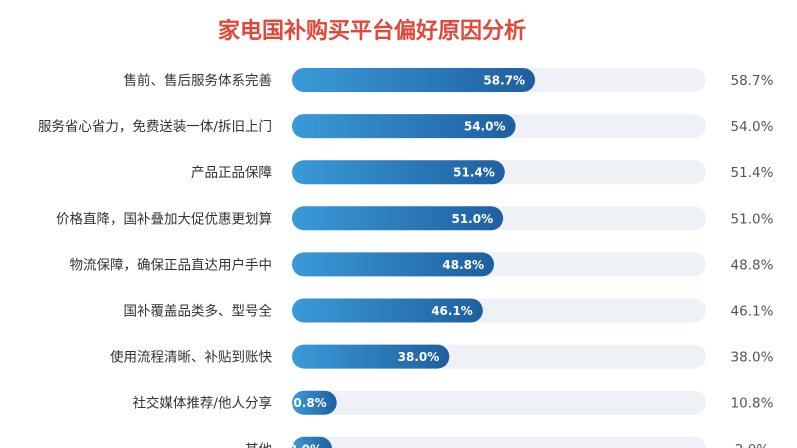 The width and height of the screenshot is (797, 448). Describe the element at coordinates (452, 311) in the screenshot. I see `bar-value-label: 46.1%` at that location.